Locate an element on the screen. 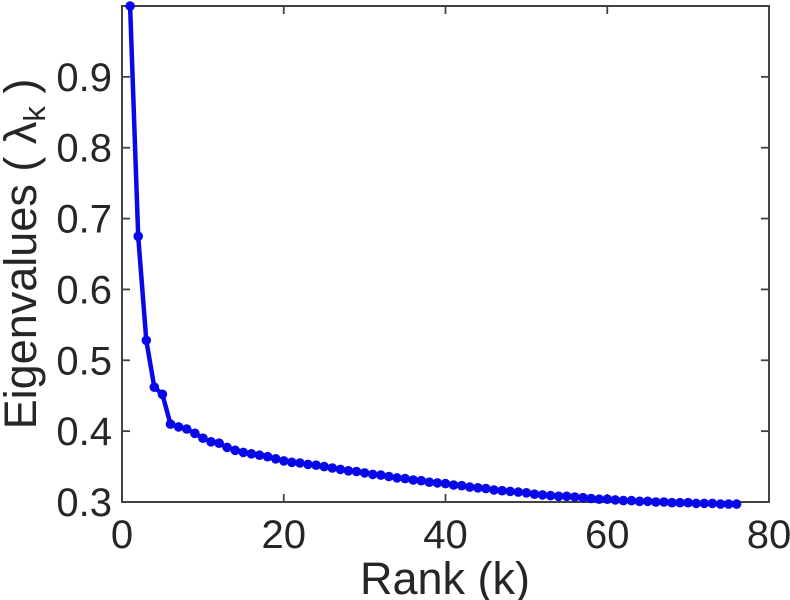  x-tick-label: 80 is located at coordinates (768, 535).